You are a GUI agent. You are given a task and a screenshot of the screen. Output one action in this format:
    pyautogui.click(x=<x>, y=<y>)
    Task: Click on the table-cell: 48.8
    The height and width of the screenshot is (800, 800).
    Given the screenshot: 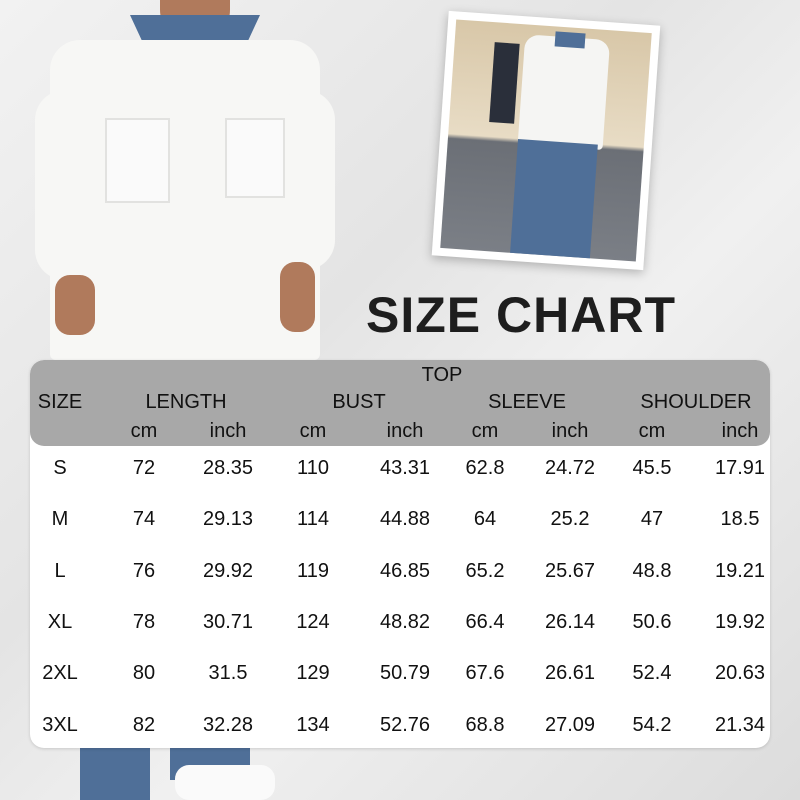 What is the action you would take?
    pyautogui.click(x=652, y=570)
    